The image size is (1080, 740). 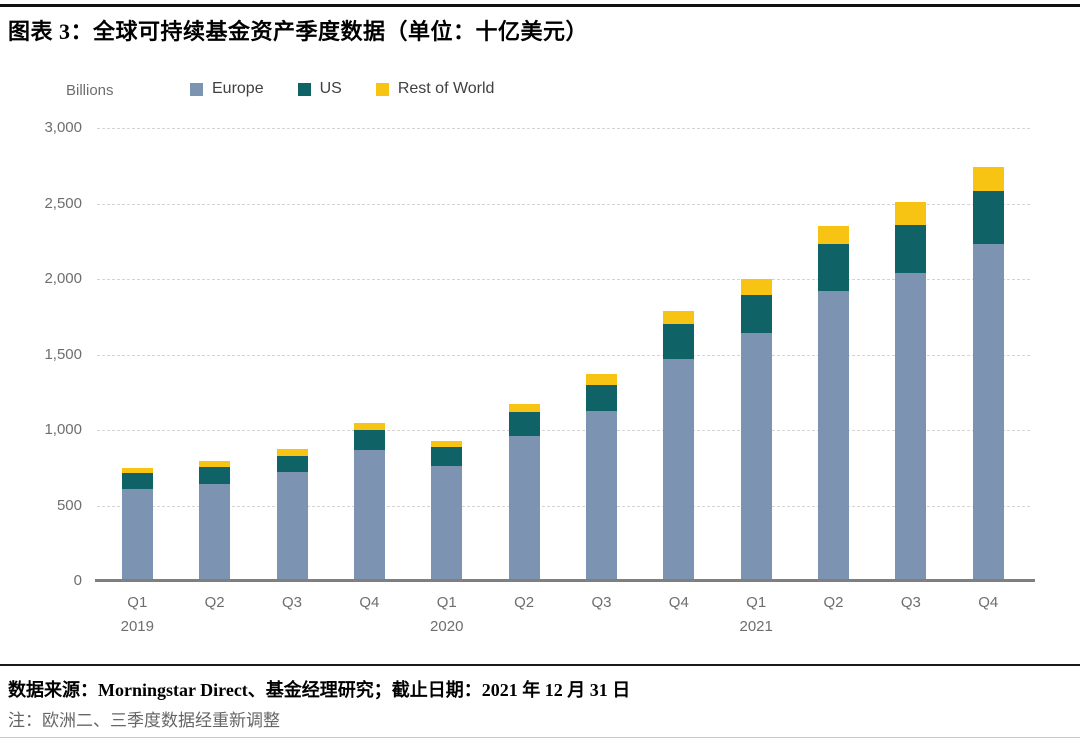 I want to click on top-divider, so click(x=540, y=5).